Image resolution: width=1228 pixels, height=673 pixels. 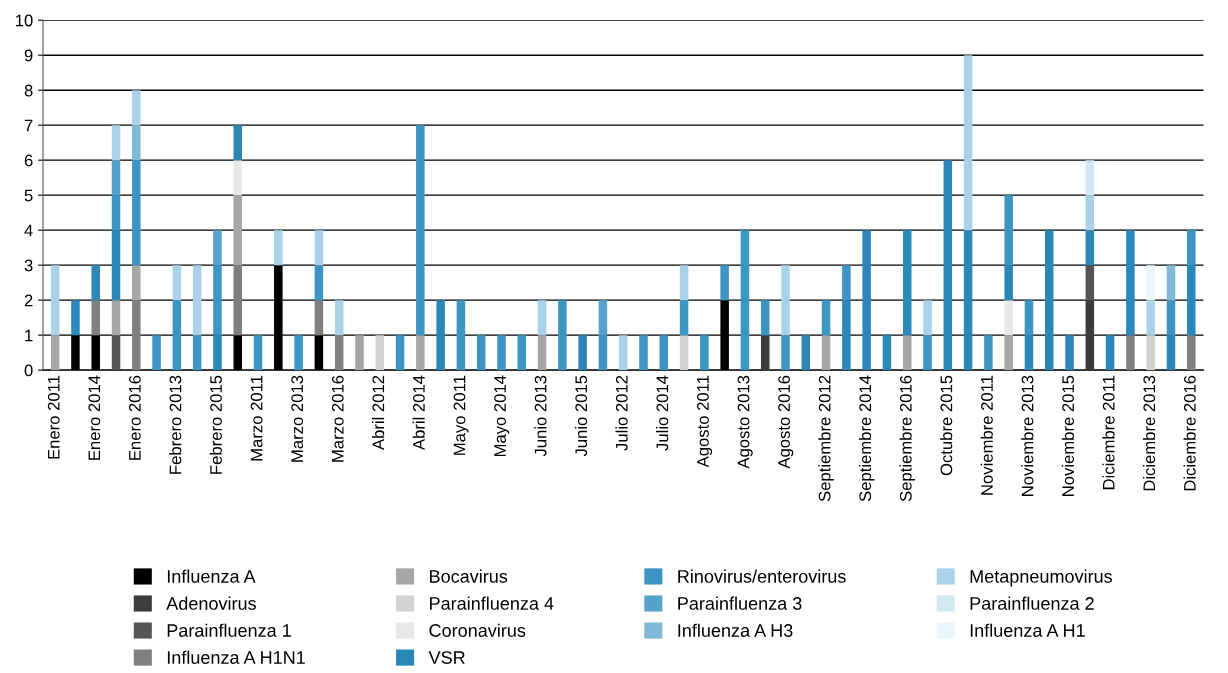 I want to click on y-tick-label: 3, so click(x=28, y=265).